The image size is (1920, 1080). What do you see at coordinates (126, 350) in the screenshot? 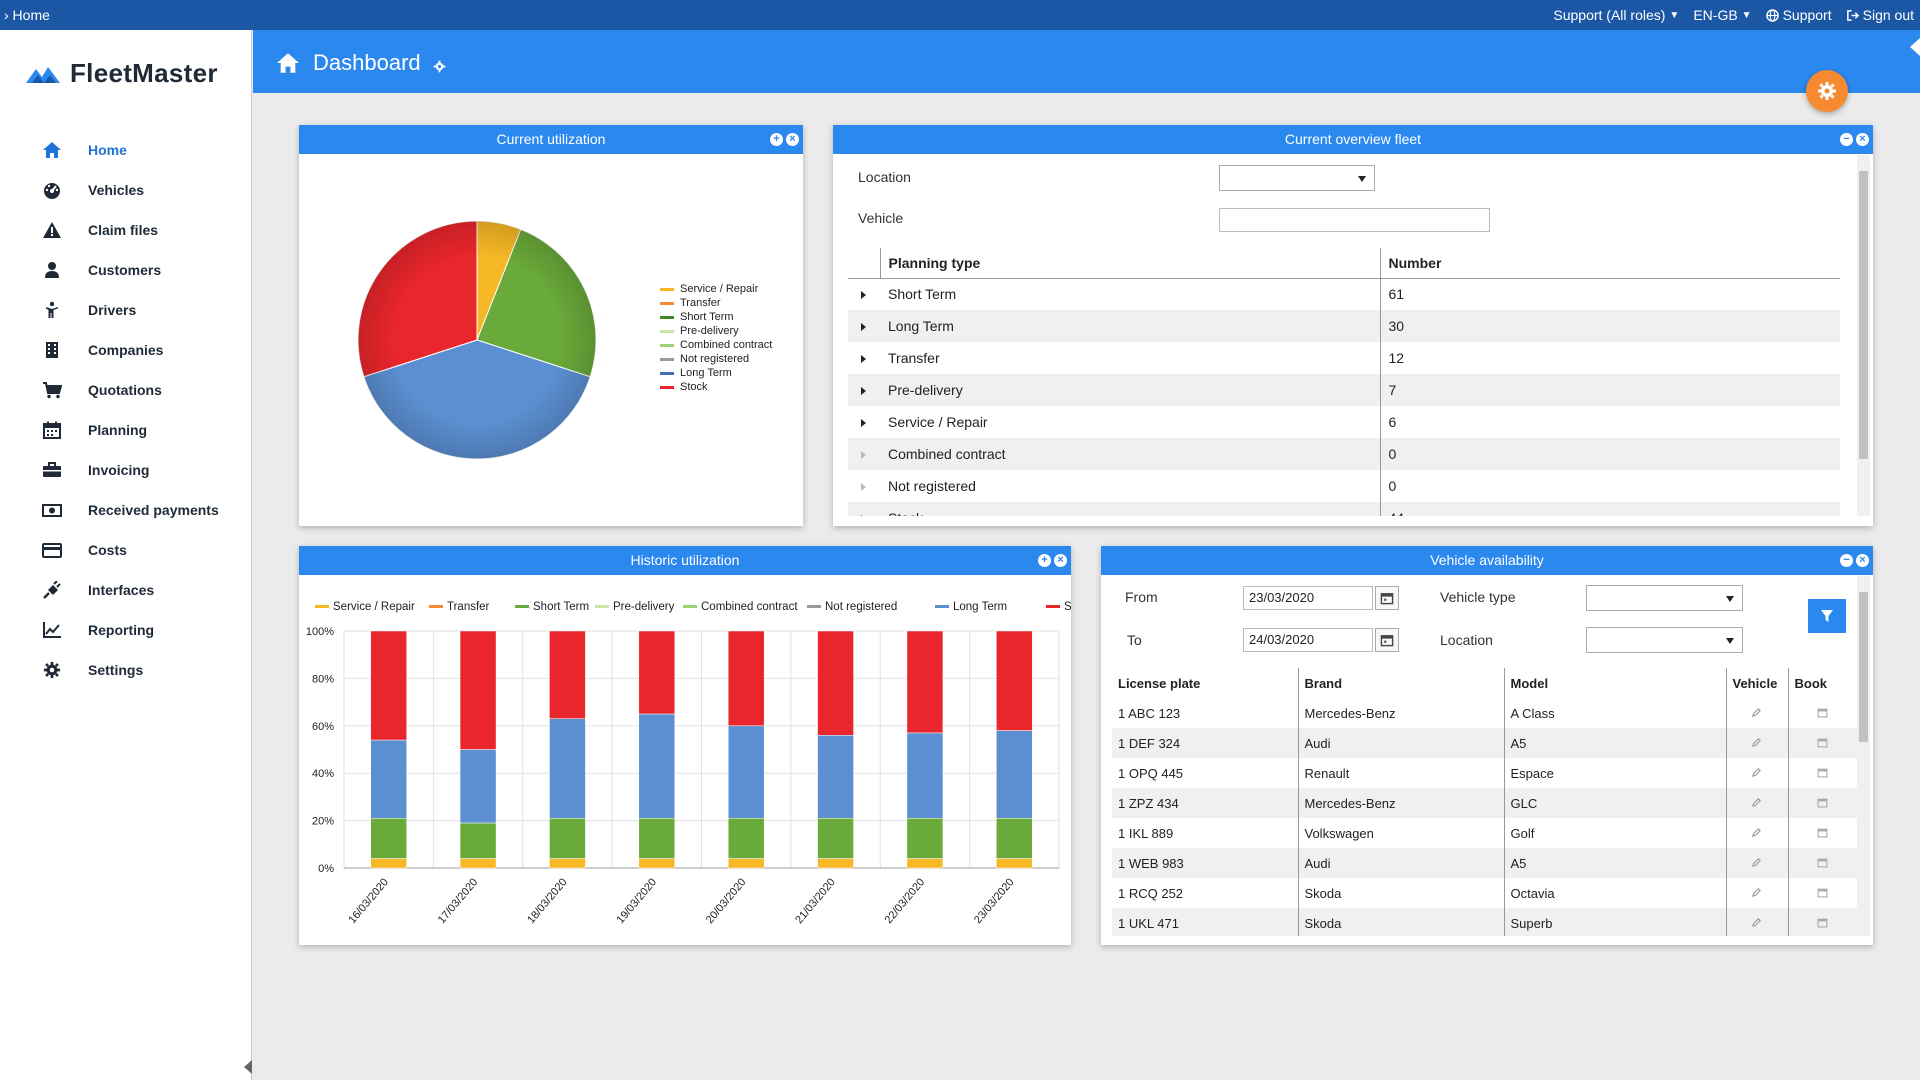
I see `sidebar-item-companies: Companies` at bounding box center [126, 350].